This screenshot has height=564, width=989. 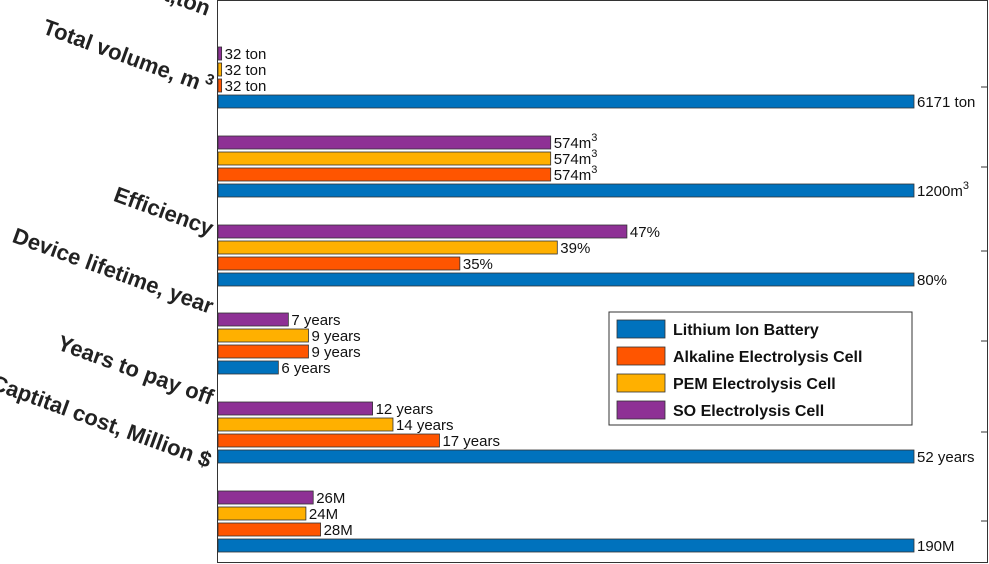 What do you see at coordinates (641, 329) in the screenshot?
I see `legend-swatch-lithium-ion-battery` at bounding box center [641, 329].